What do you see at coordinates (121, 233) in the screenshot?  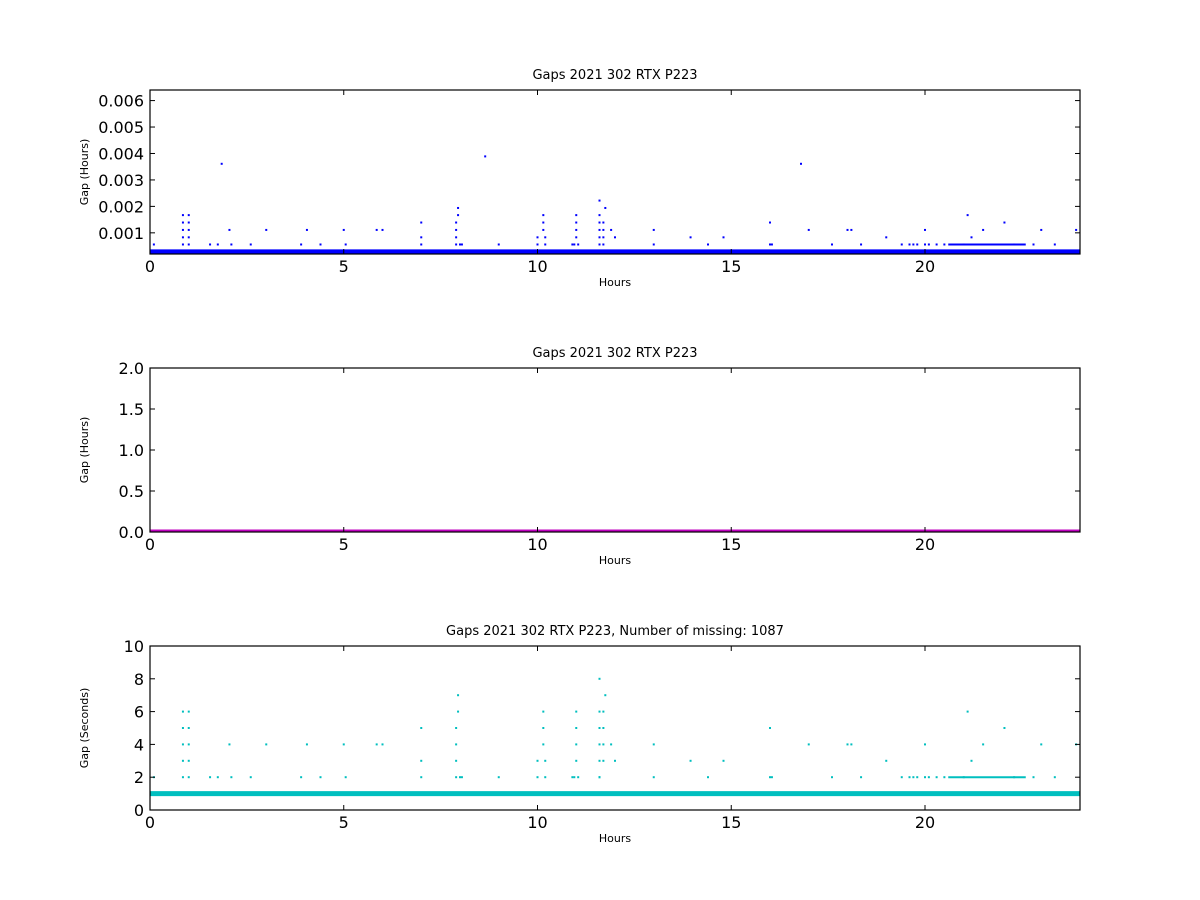 I see `y-tick-label: 0.001` at bounding box center [121, 233].